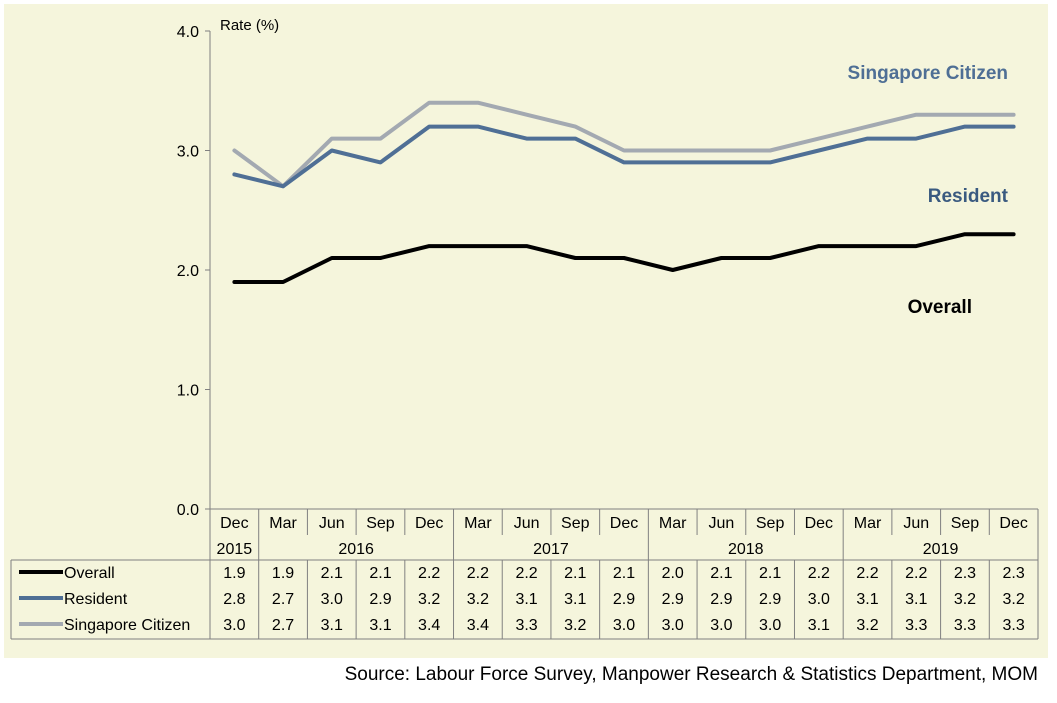 The width and height of the screenshot is (1057, 703). What do you see at coordinates (551, 549) in the screenshot?
I see `year-label: 2017` at bounding box center [551, 549].